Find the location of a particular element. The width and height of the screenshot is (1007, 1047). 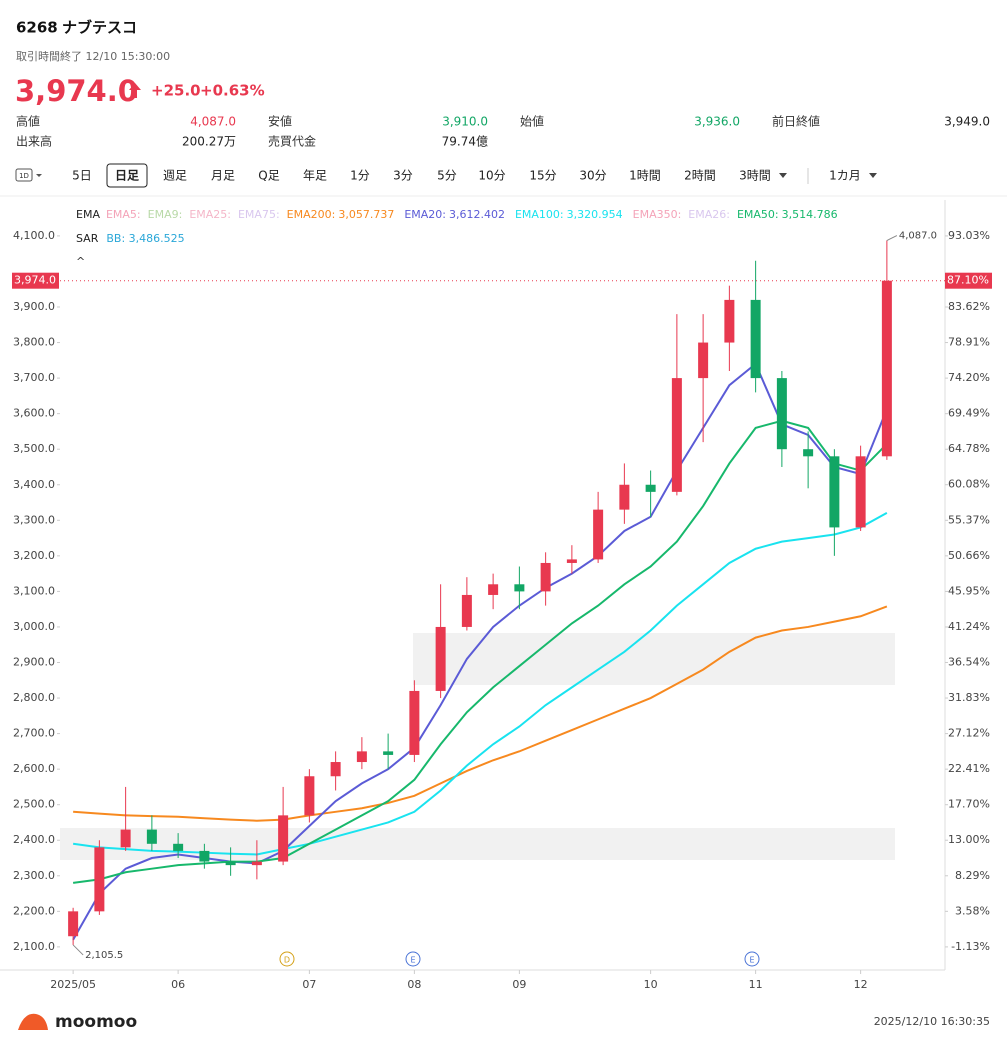

y-tick-label: 3,600.0 is located at coordinates (34, 413).